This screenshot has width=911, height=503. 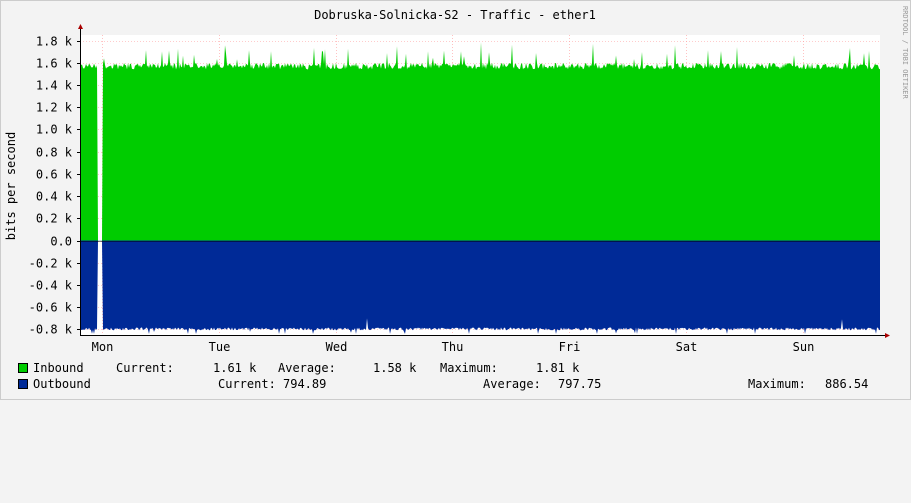 I want to click on y-tick-label: 1.0 k, so click(x=54, y=130).